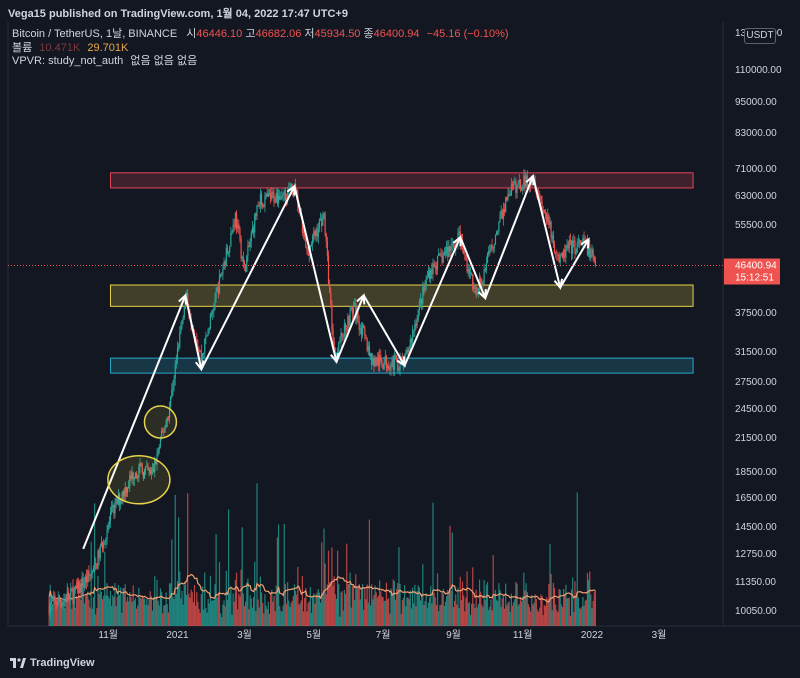  I want to click on low-label: 저, so click(309, 34).